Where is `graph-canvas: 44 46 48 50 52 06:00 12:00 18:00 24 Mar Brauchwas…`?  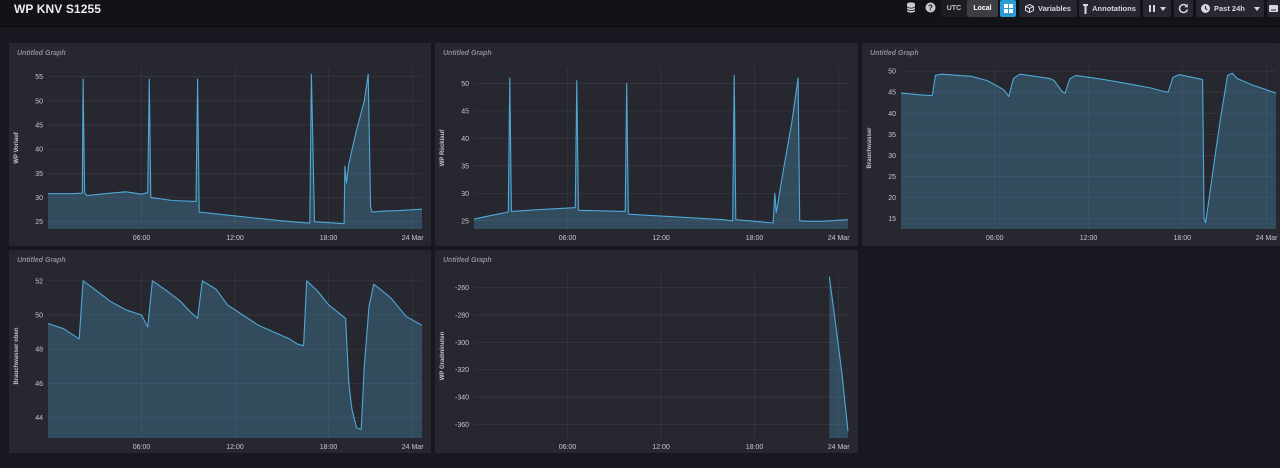 graph-canvas: 44 46 48 50 52 06:00 12:00 18:00 24 Mar Brauchwas… is located at coordinates (220, 351).